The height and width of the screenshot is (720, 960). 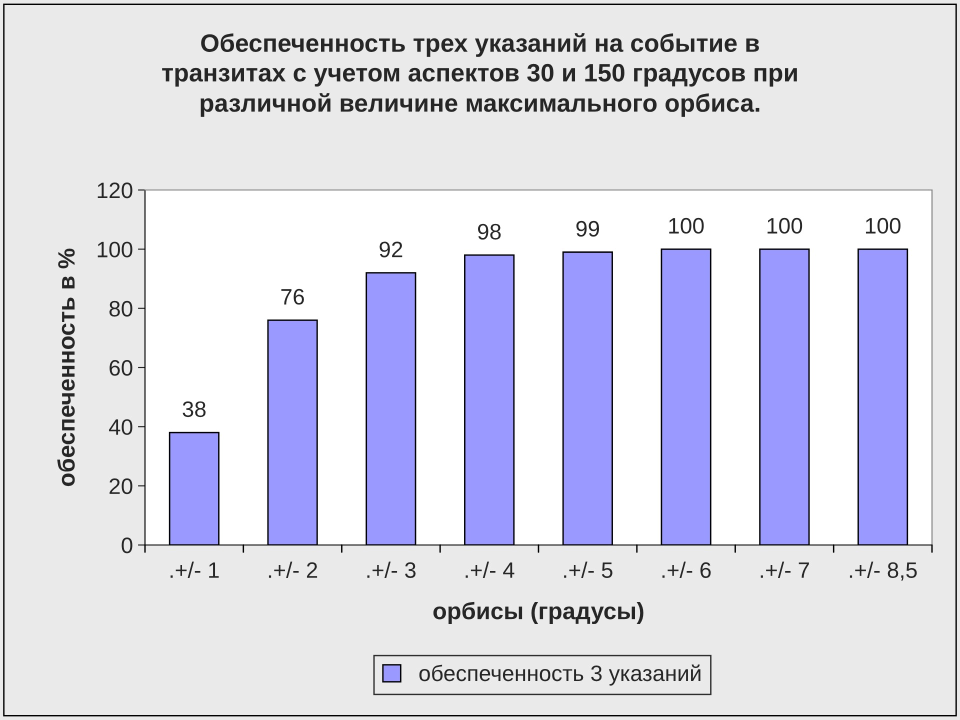 I want to click on data-label: 76, so click(x=292, y=296).